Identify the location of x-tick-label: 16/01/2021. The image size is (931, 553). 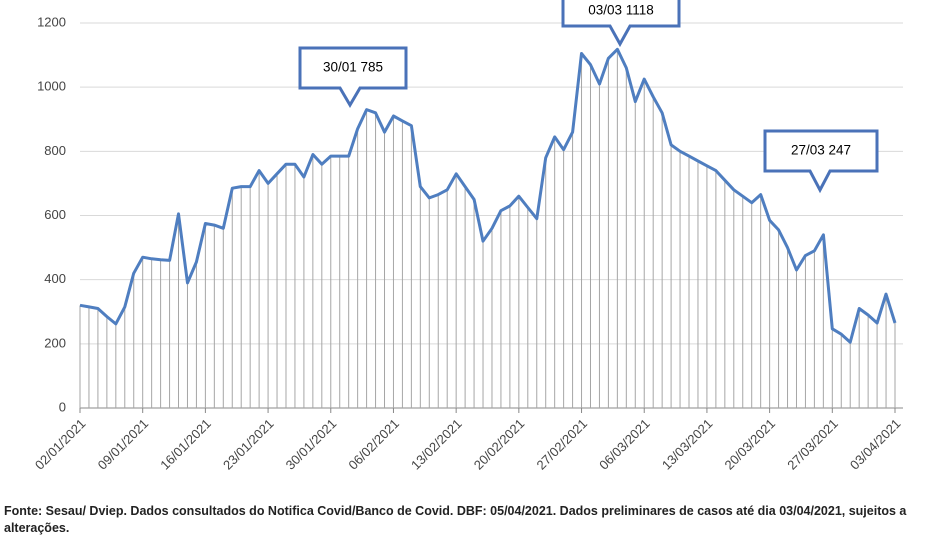
(185, 444).